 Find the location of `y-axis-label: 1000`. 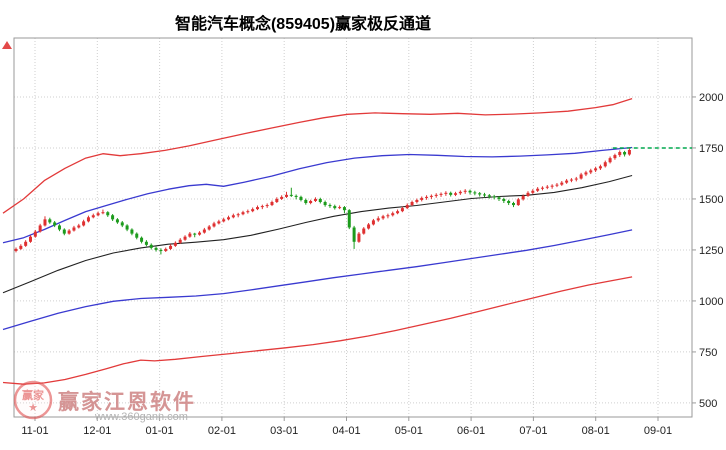

y-axis-label: 1000 is located at coordinates (711, 302).